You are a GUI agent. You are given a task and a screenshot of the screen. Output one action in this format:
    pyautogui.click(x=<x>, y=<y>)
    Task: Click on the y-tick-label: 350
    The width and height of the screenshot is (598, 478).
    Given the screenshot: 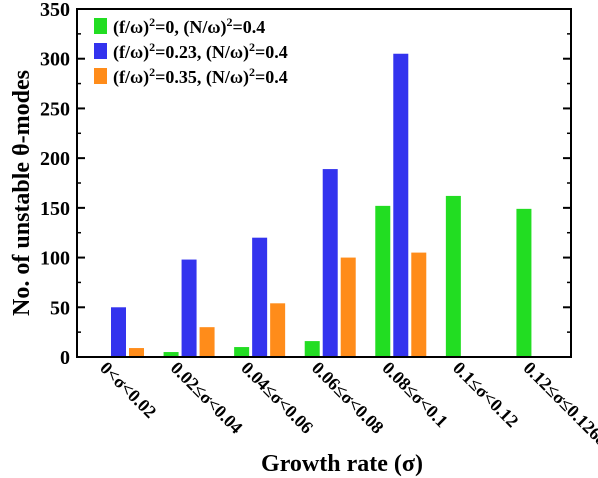 What is the action you would take?
    pyautogui.click(x=55, y=10)
    